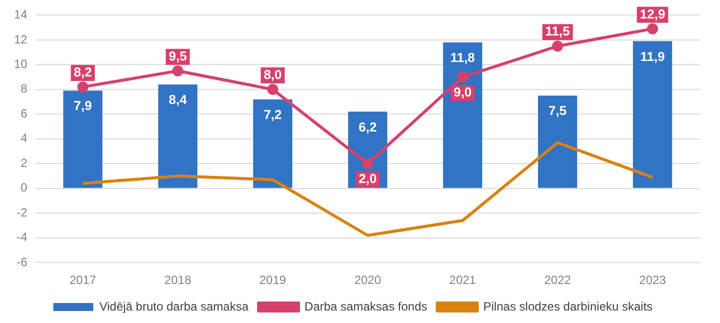 The height and width of the screenshot is (323, 720). What do you see at coordinates (83, 72) in the screenshot?
I see `data-label: 8,2` at bounding box center [83, 72].